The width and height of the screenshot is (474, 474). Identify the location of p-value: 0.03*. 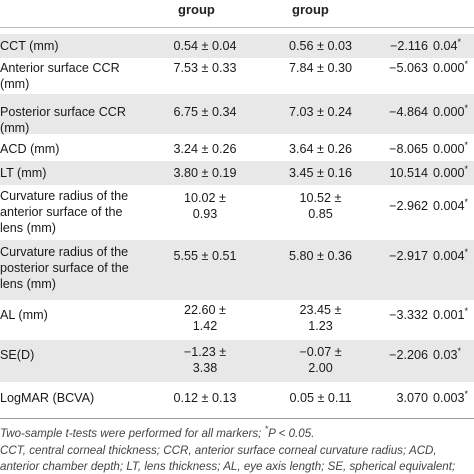
(447, 353).